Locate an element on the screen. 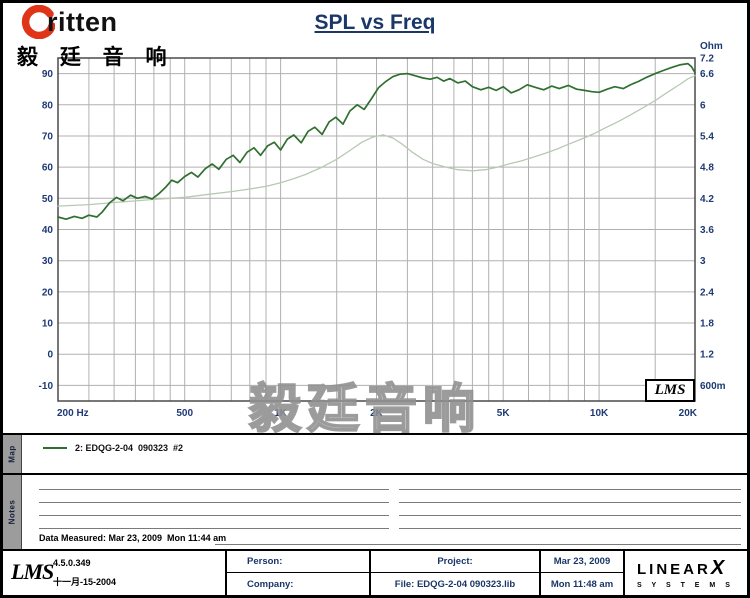 The height and width of the screenshot is (598, 750). svg-text: 1K is located at coordinates (281, 413).